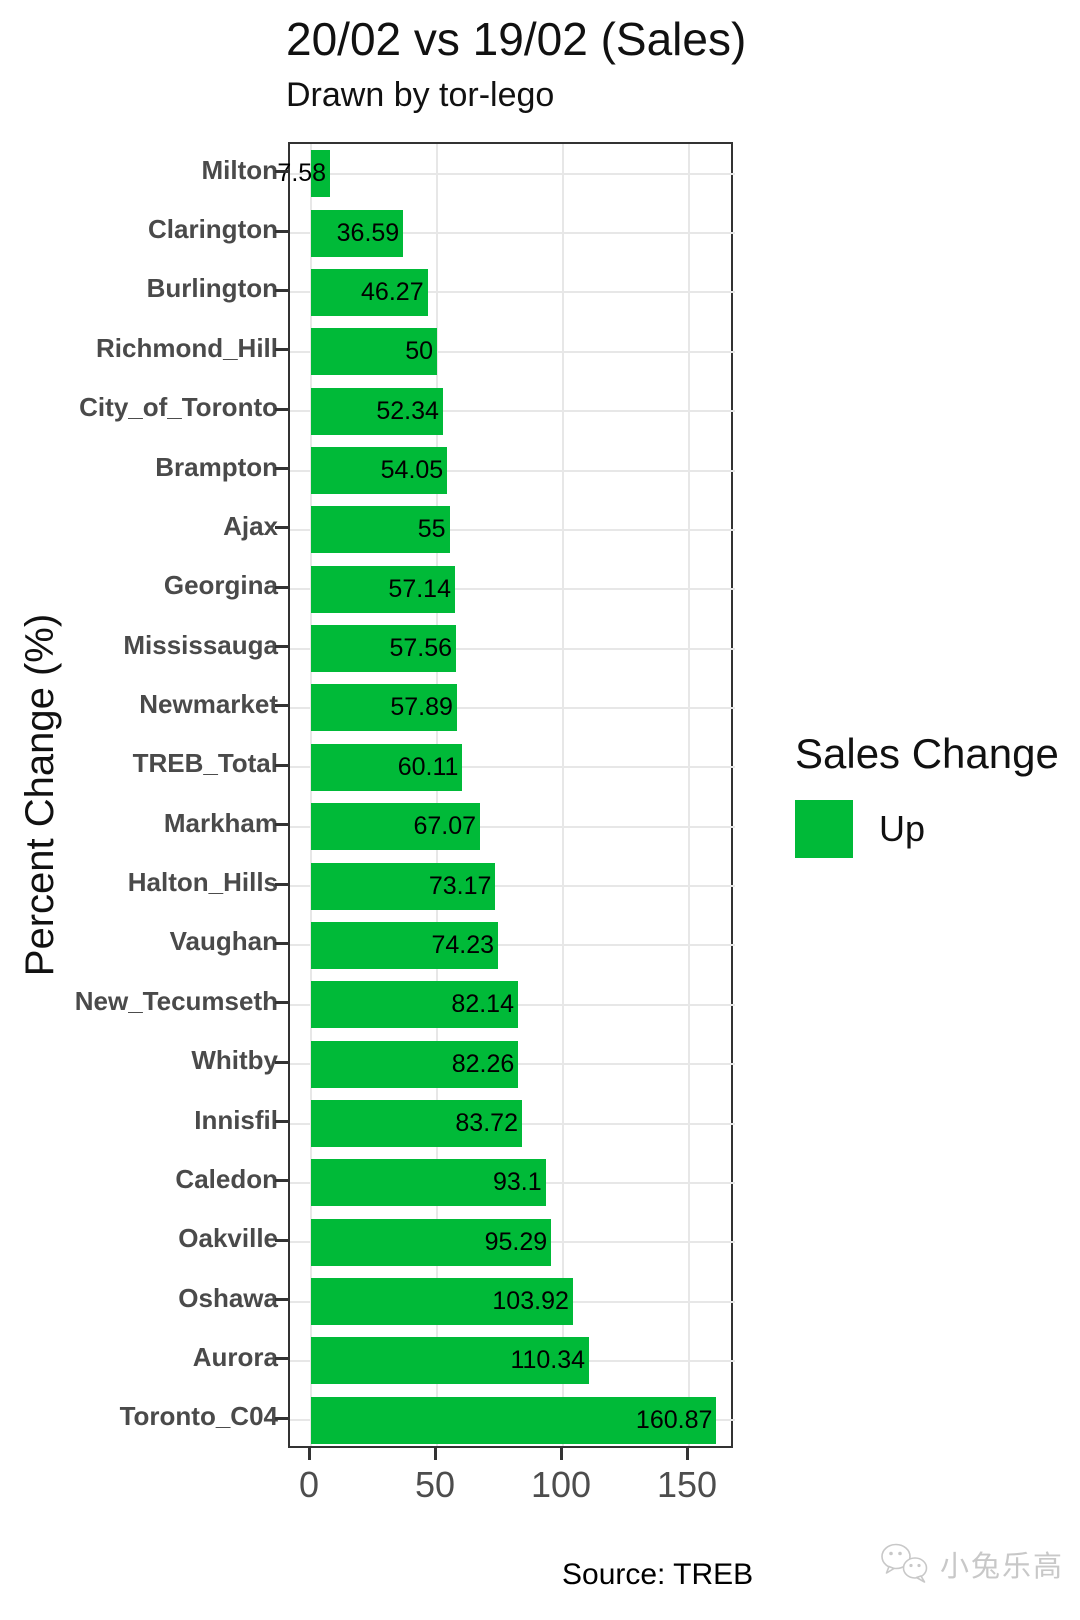 The height and width of the screenshot is (1620, 1080). I want to click on bar-value-label: 46.27, so click(392, 291).